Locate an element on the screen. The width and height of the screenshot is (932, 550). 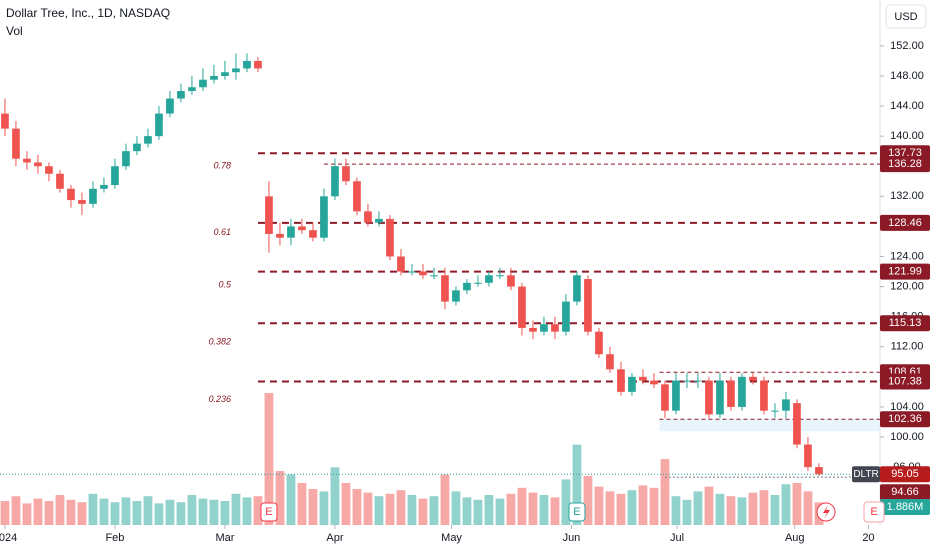
upcoming-earnings is located at coordinates (874, 512).